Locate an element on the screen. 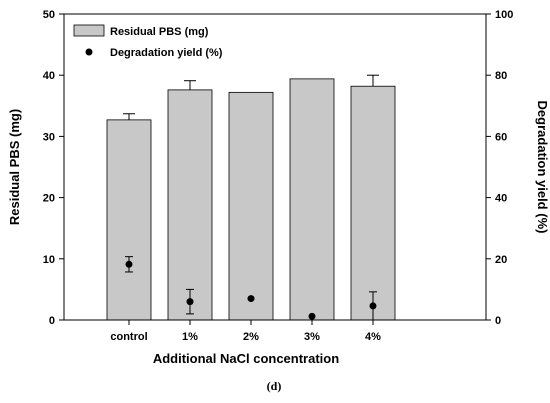 This screenshot has width=550, height=403. x-tick-label: 4% is located at coordinates (373, 337).